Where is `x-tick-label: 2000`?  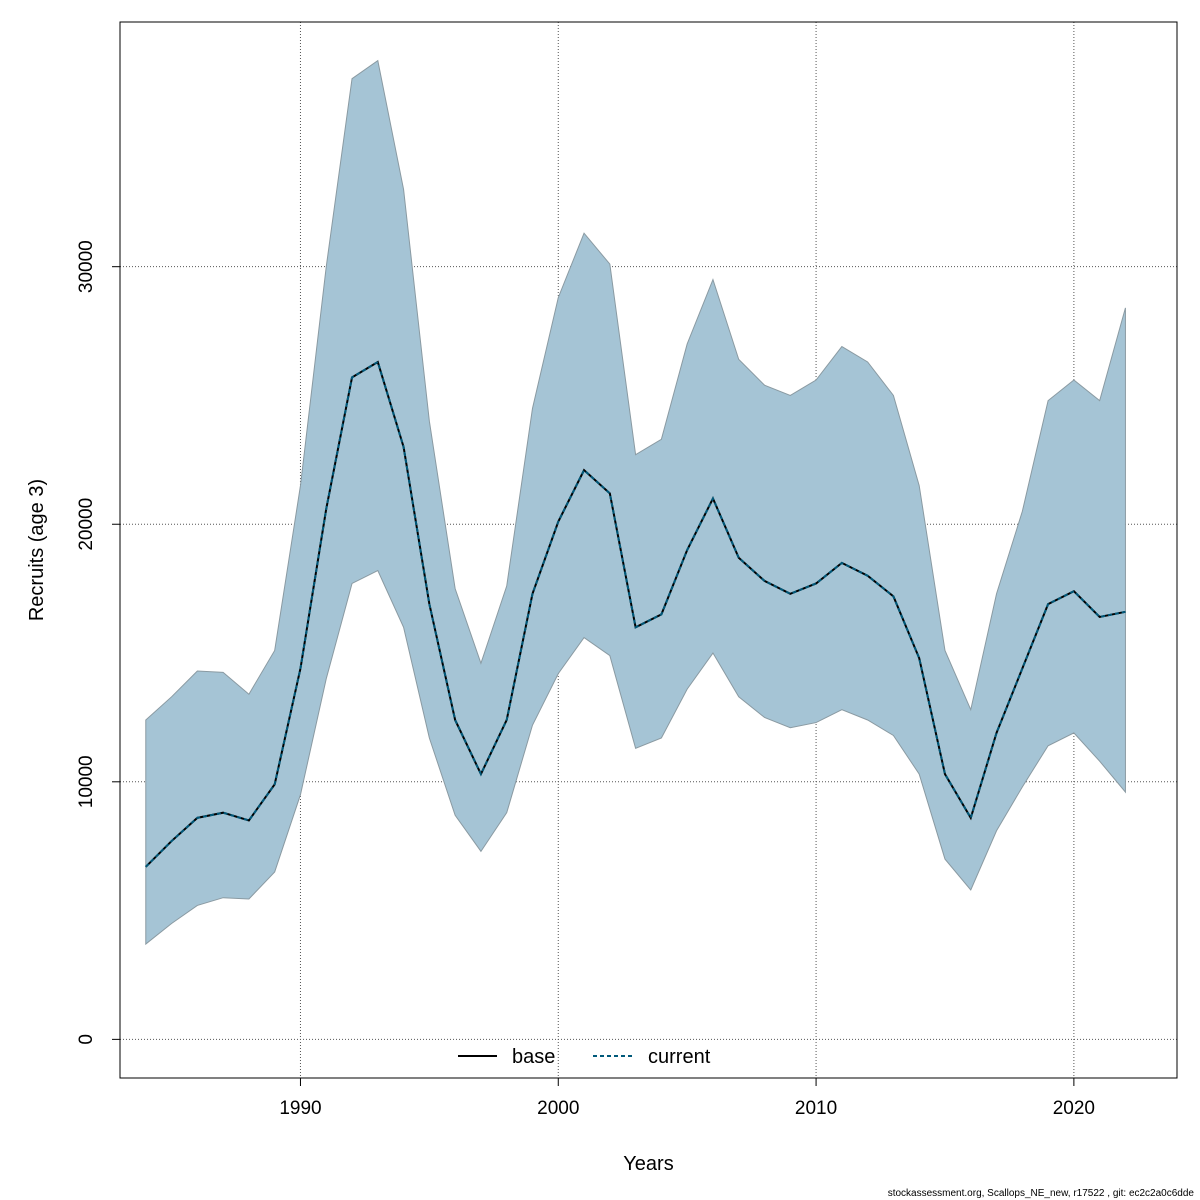 x-tick-label: 2000 is located at coordinates (558, 1108).